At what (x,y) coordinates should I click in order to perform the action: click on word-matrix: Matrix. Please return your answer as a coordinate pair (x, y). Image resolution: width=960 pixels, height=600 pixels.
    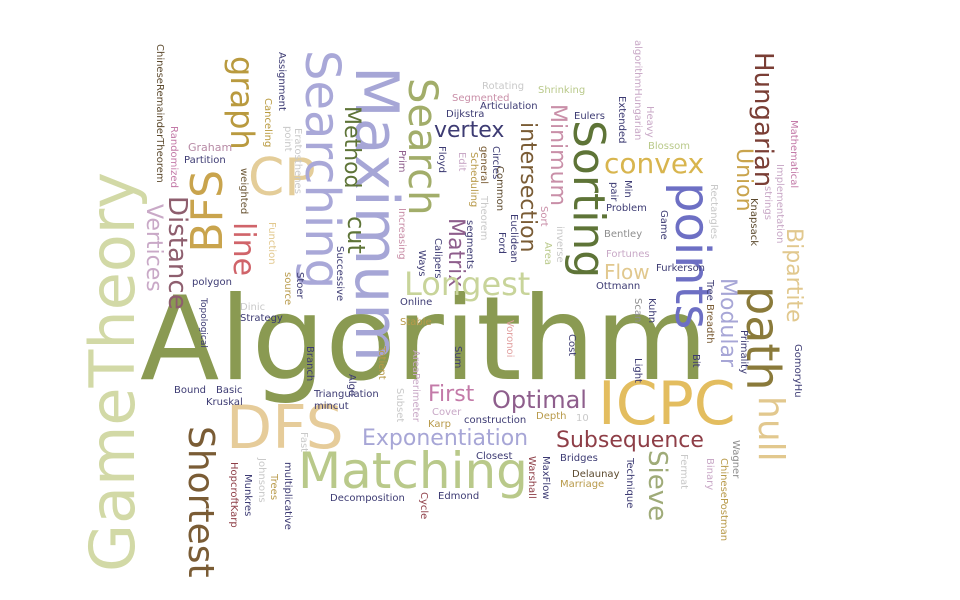
    Looking at the image, I should click on (455, 253).